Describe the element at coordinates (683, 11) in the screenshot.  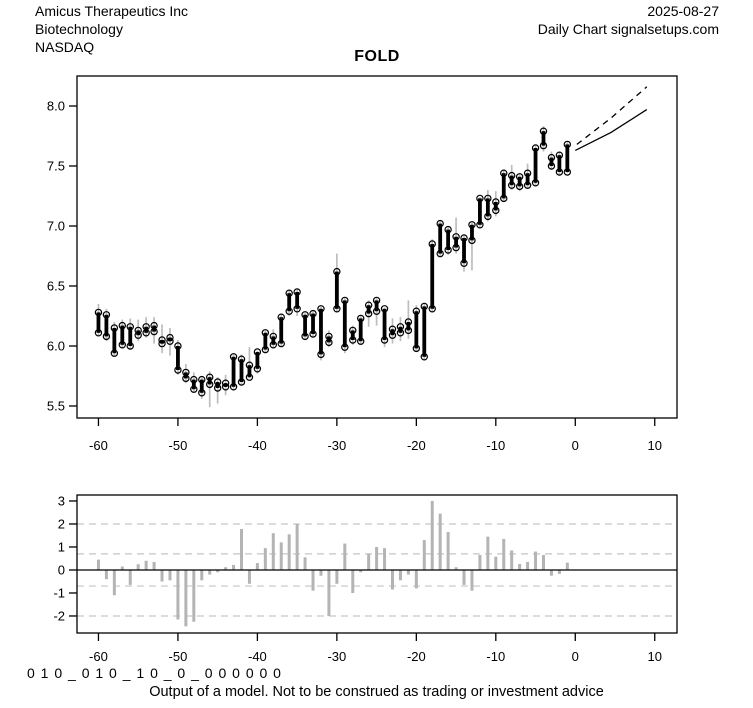
I see `chart-date: 2025-08-27` at that location.